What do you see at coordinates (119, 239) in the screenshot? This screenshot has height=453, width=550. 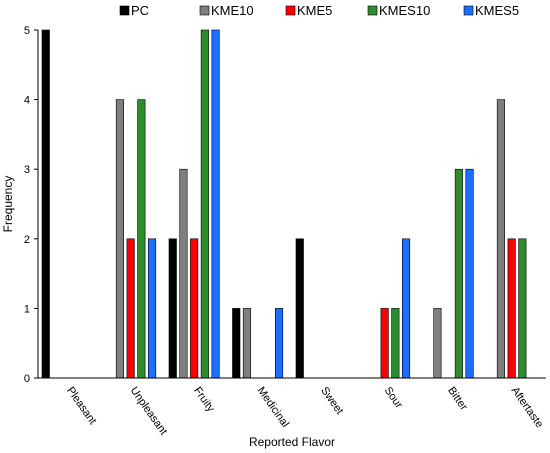 I see `bar-kme10-unpleasant` at bounding box center [119, 239].